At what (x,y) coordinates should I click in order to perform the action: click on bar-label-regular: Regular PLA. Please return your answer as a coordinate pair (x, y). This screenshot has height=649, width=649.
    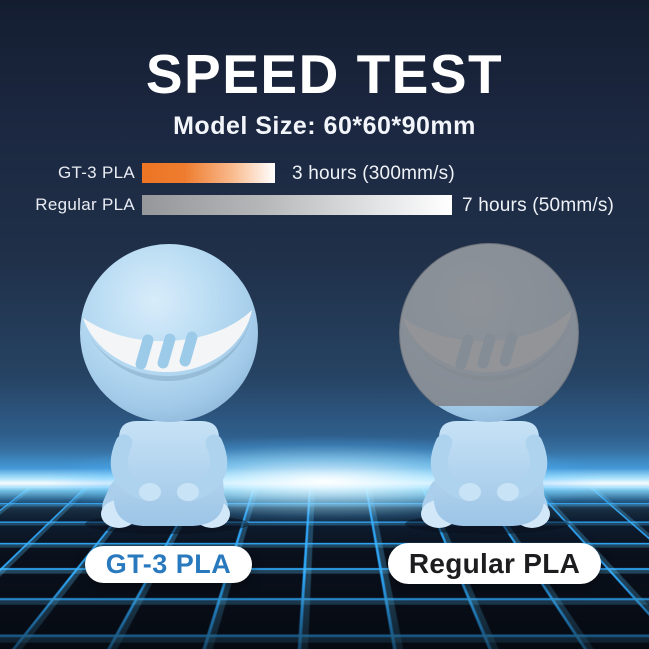
    Looking at the image, I should click on (85, 204).